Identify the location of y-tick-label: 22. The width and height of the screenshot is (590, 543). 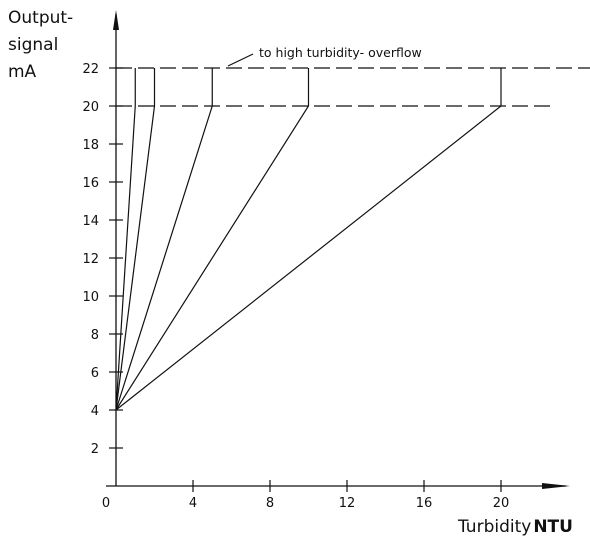
(90, 69).